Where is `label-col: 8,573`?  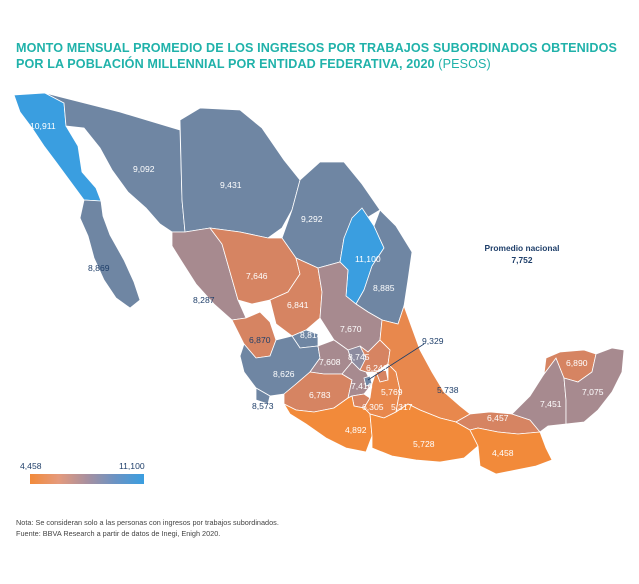 label-col: 8,573 is located at coordinates (263, 406).